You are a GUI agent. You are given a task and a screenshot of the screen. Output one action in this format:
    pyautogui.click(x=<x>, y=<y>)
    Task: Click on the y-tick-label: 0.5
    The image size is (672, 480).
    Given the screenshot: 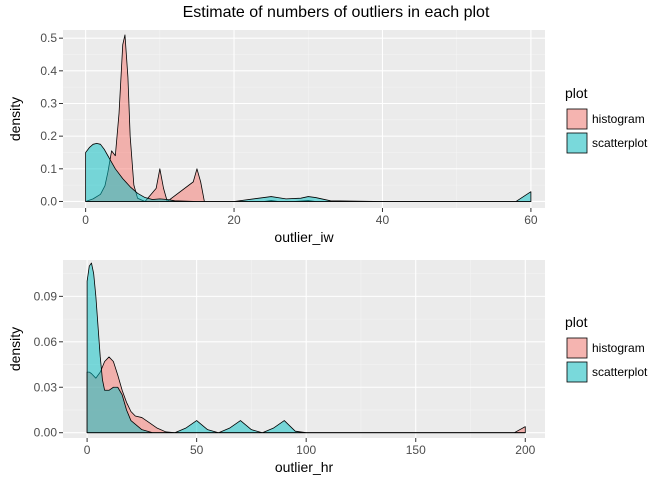 What is the action you would take?
    pyautogui.click(x=48, y=38)
    